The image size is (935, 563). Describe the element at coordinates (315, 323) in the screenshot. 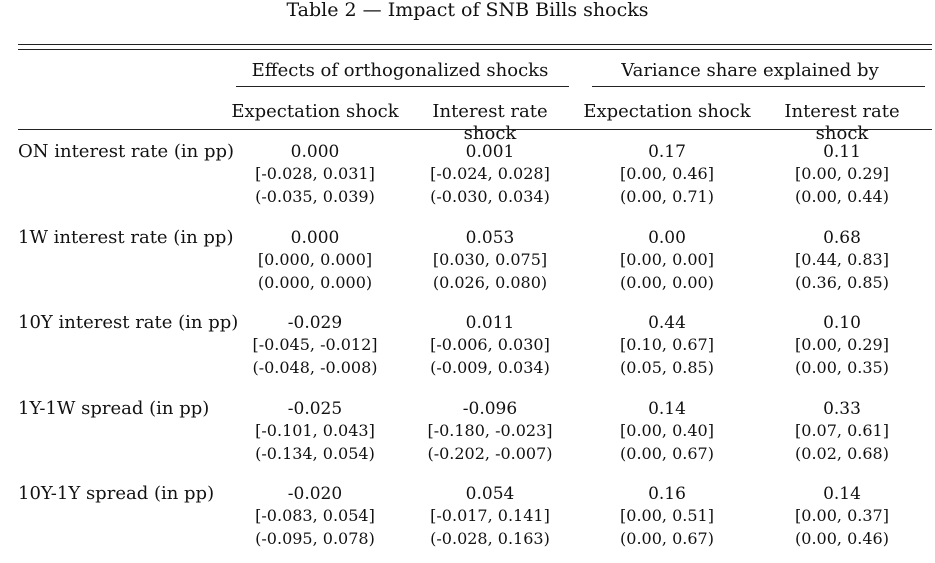

I see `point-estimate: -0.029` at that location.